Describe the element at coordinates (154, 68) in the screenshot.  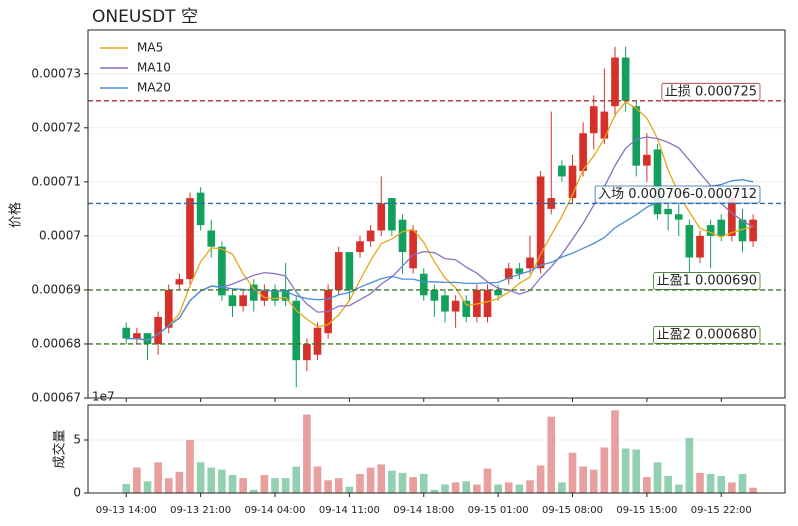
I see `legend-label: MA10` at that location.